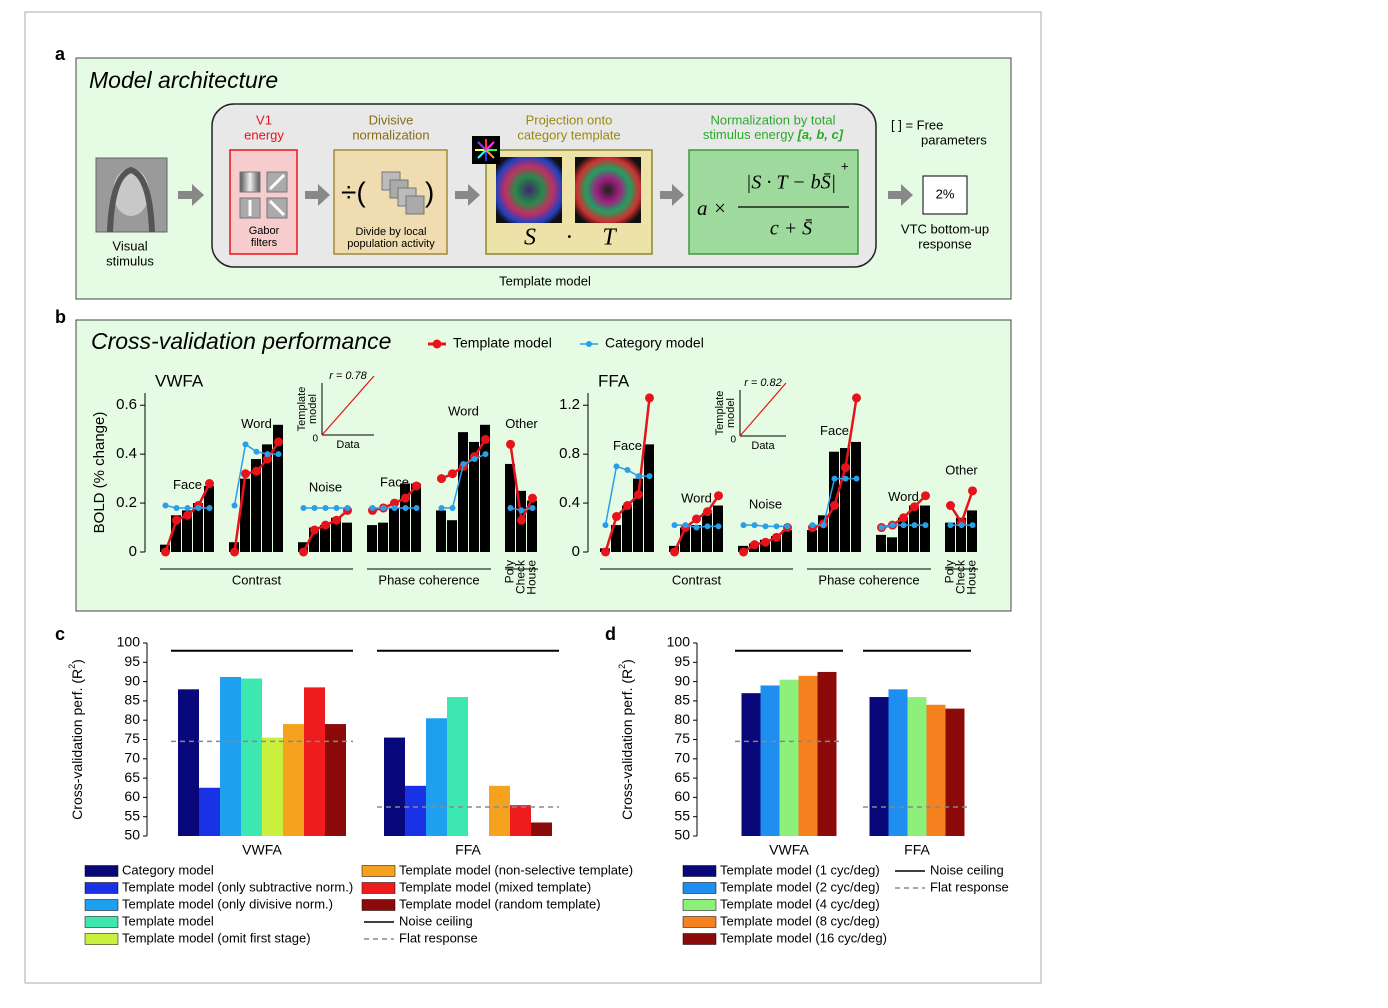 The height and width of the screenshot is (1008, 1388). What do you see at coordinates (428, 579) in the screenshot?
I see `section-label: Phase coherence` at bounding box center [428, 579].